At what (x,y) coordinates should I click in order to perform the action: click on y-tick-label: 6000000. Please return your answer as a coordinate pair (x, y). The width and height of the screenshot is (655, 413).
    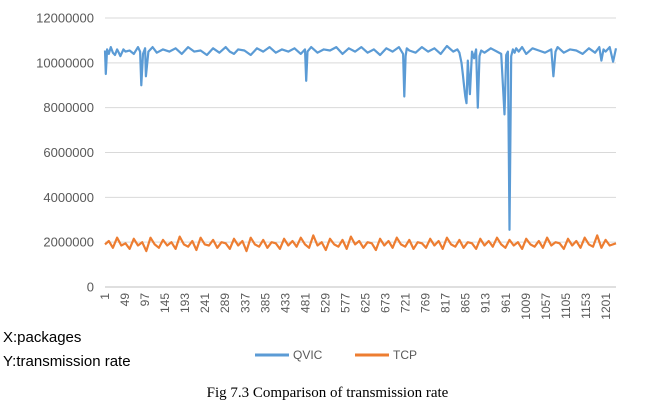
    Looking at the image, I should click on (68, 152).